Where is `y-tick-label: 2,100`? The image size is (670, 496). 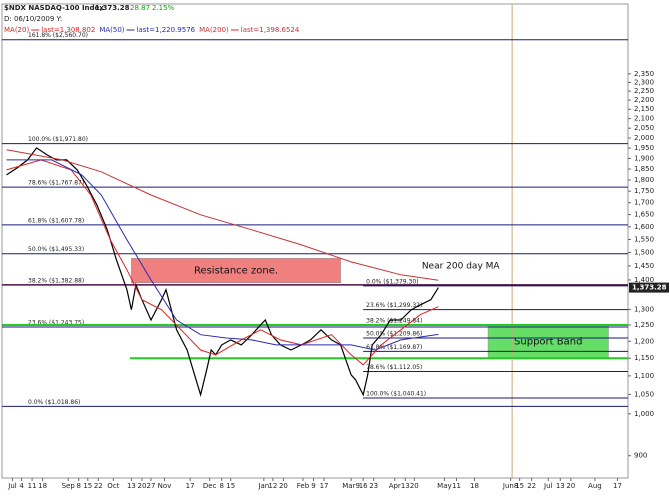
y-tick-label: 2,100 is located at coordinates (644, 119).